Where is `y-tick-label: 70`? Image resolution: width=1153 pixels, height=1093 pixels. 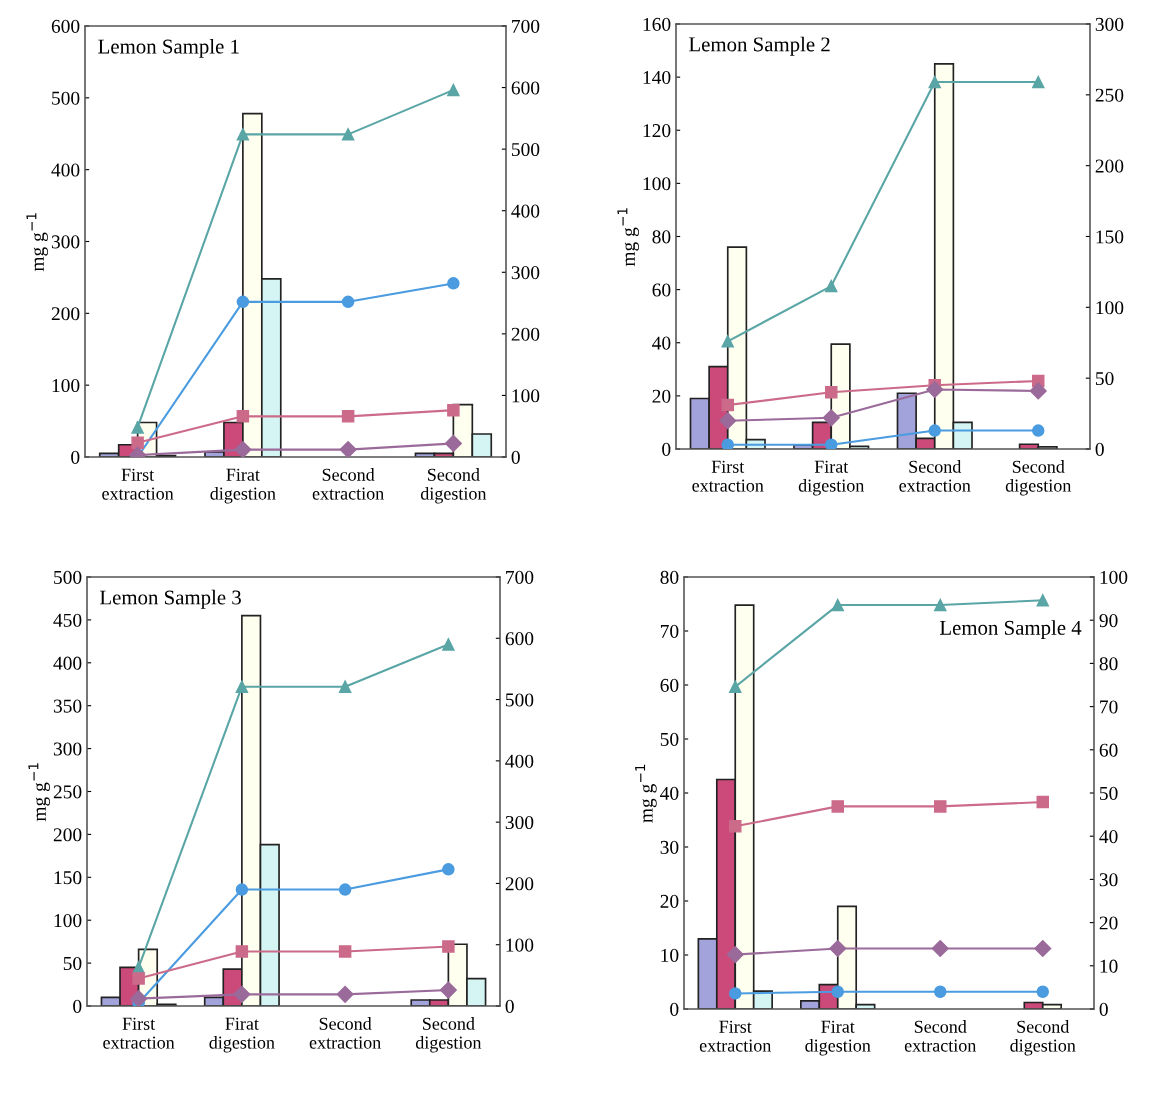 y-tick-label: 70 is located at coordinates (669, 631).